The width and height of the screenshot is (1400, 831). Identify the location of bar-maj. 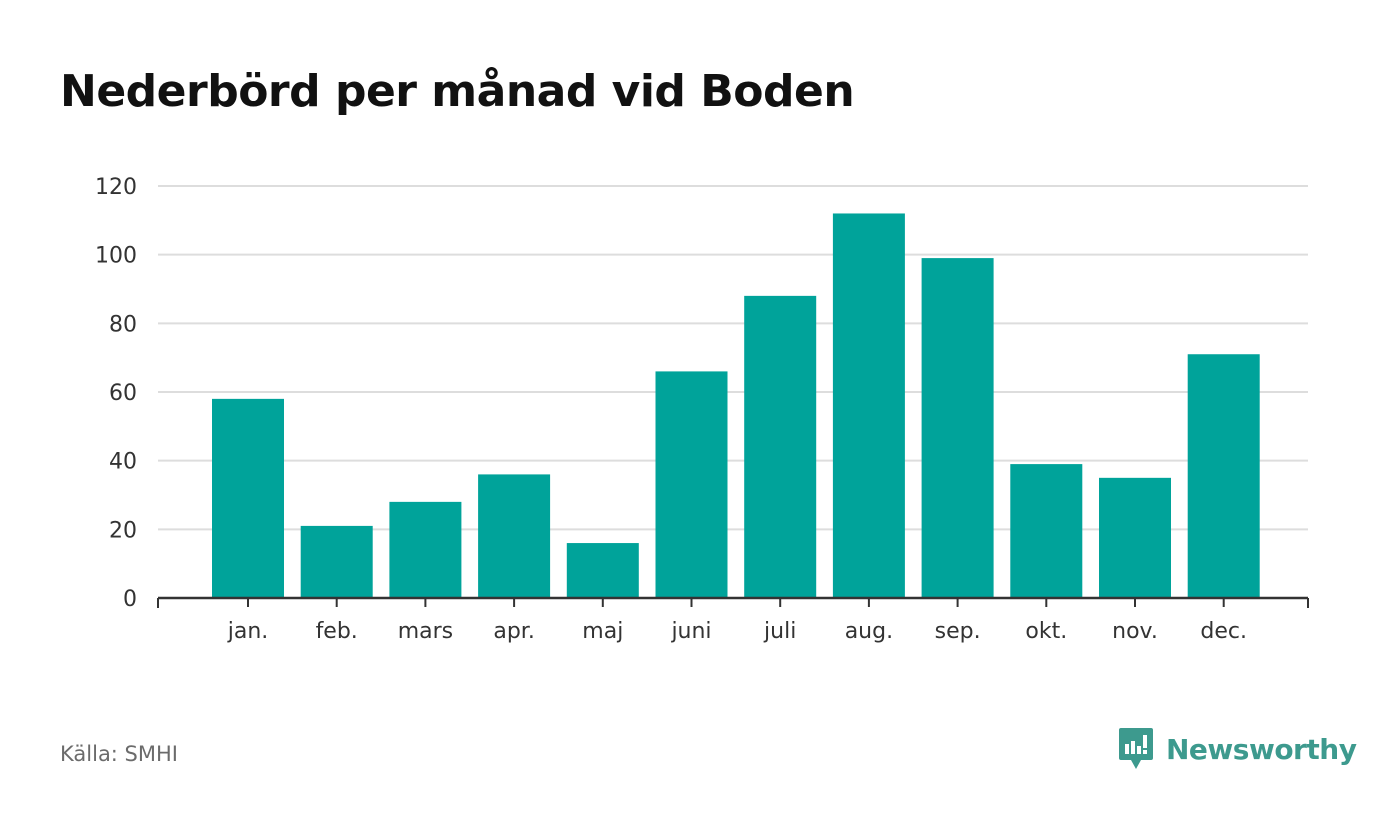
(602, 570).